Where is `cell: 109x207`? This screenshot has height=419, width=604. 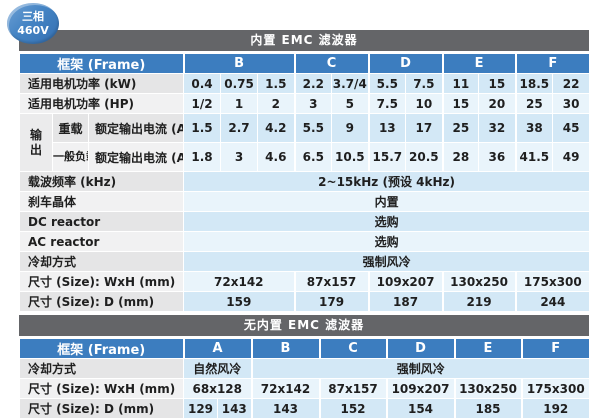
cell: 109x207 is located at coordinates (405, 281).